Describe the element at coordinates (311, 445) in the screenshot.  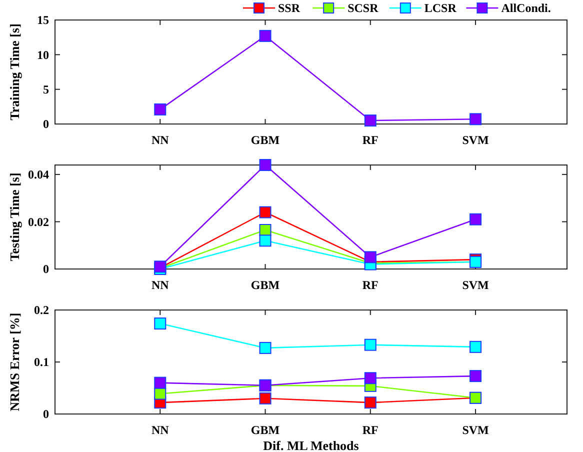
I see `x-axis-title: Dif. ML Methods` at that location.